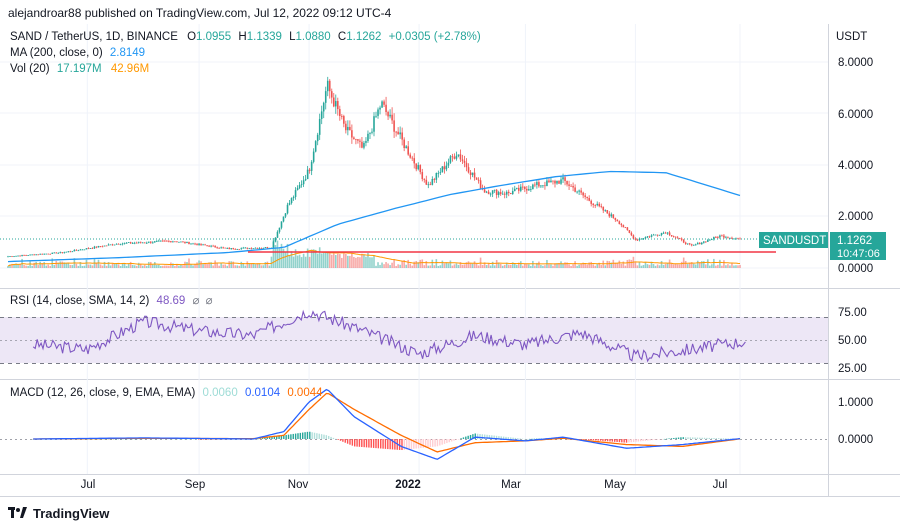  I want to click on rsi-value: 48.69, so click(171, 301).